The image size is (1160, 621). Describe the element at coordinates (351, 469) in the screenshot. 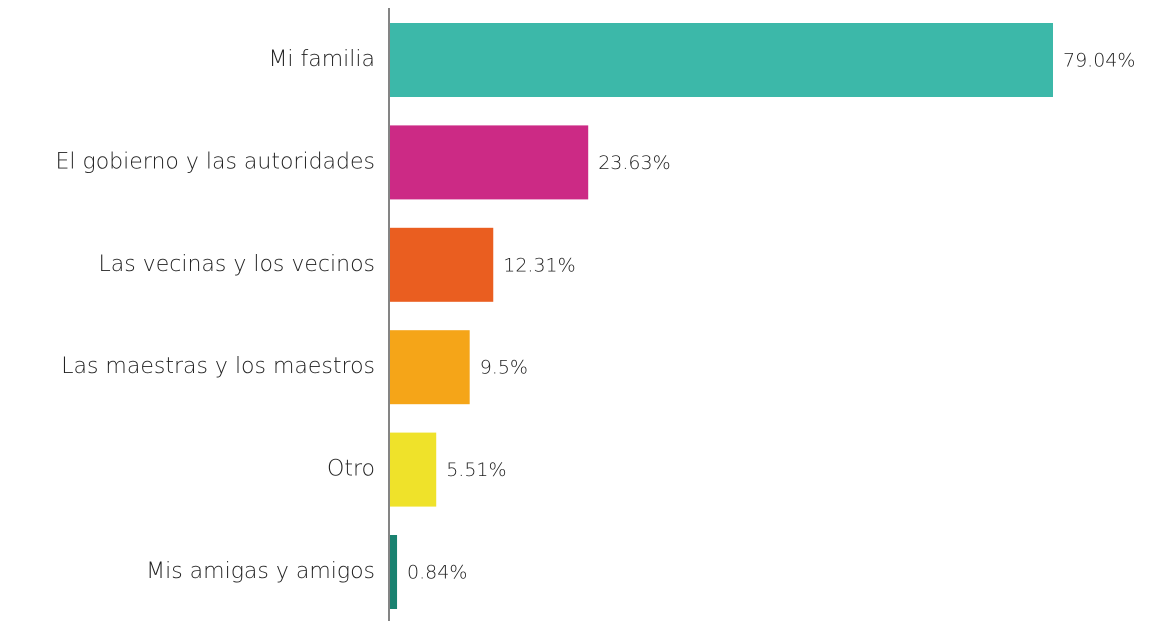

I see `category-label: Otro` at that location.